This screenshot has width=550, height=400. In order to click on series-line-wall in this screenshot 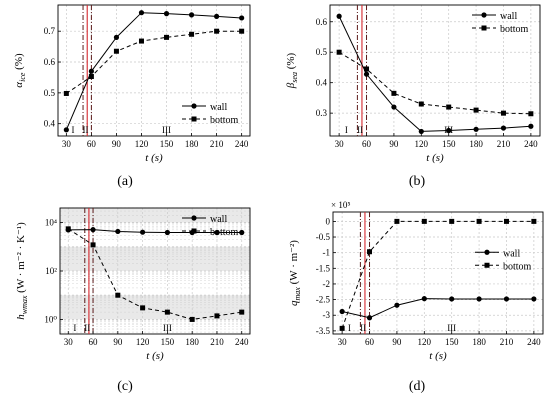, I will do `click(438, 308)`.